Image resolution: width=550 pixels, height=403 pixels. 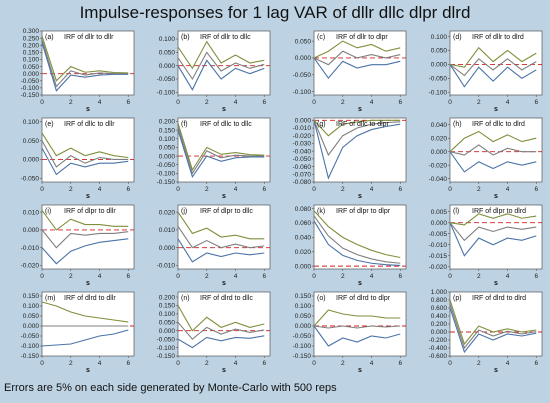 I want to click on panel-letter: (g), so click(x=321, y=124).